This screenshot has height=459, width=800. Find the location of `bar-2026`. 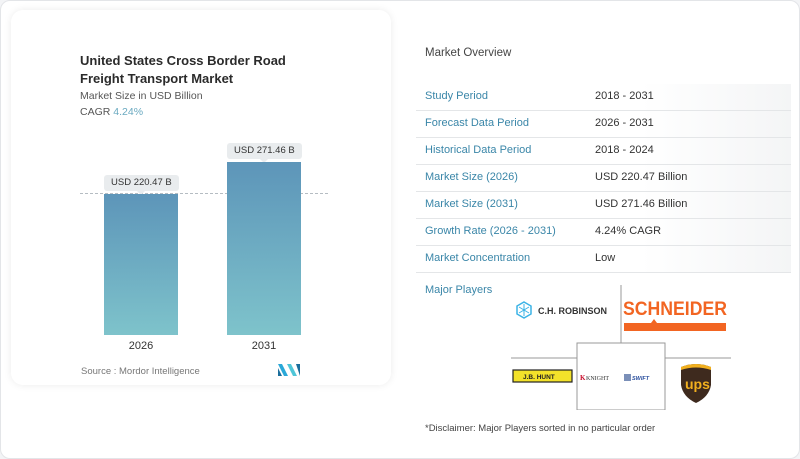

bar-2026 is located at coordinates (141, 264).